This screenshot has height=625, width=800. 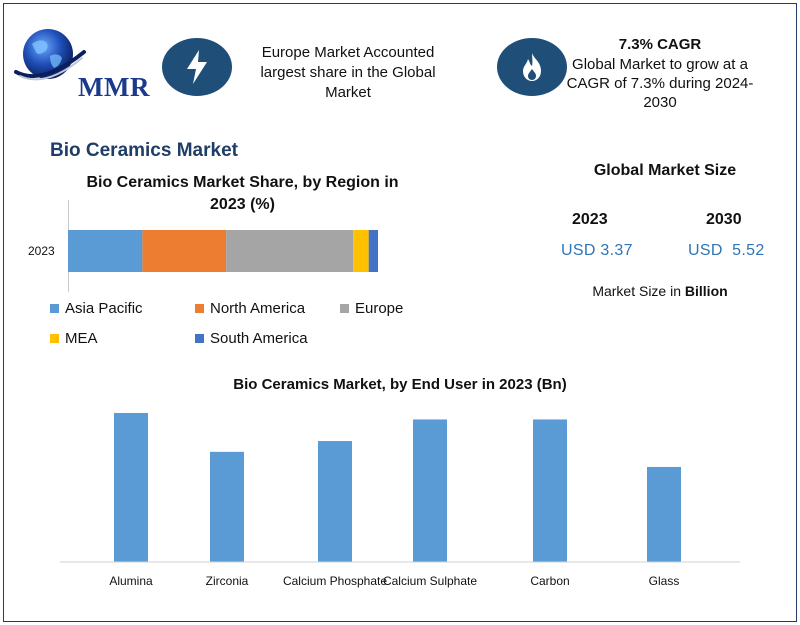 What do you see at coordinates (348, 92) in the screenshot?
I see `note-line: Market` at bounding box center [348, 92].